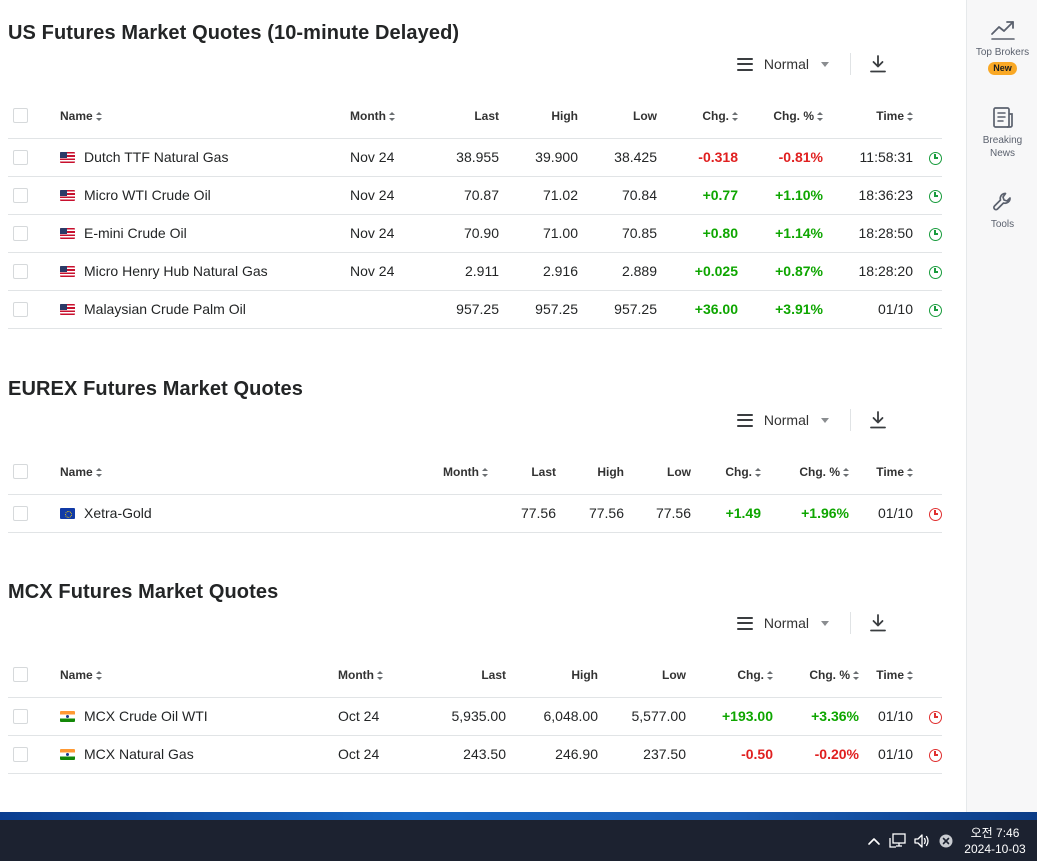  I want to click on news-icon, so click(1002, 117).